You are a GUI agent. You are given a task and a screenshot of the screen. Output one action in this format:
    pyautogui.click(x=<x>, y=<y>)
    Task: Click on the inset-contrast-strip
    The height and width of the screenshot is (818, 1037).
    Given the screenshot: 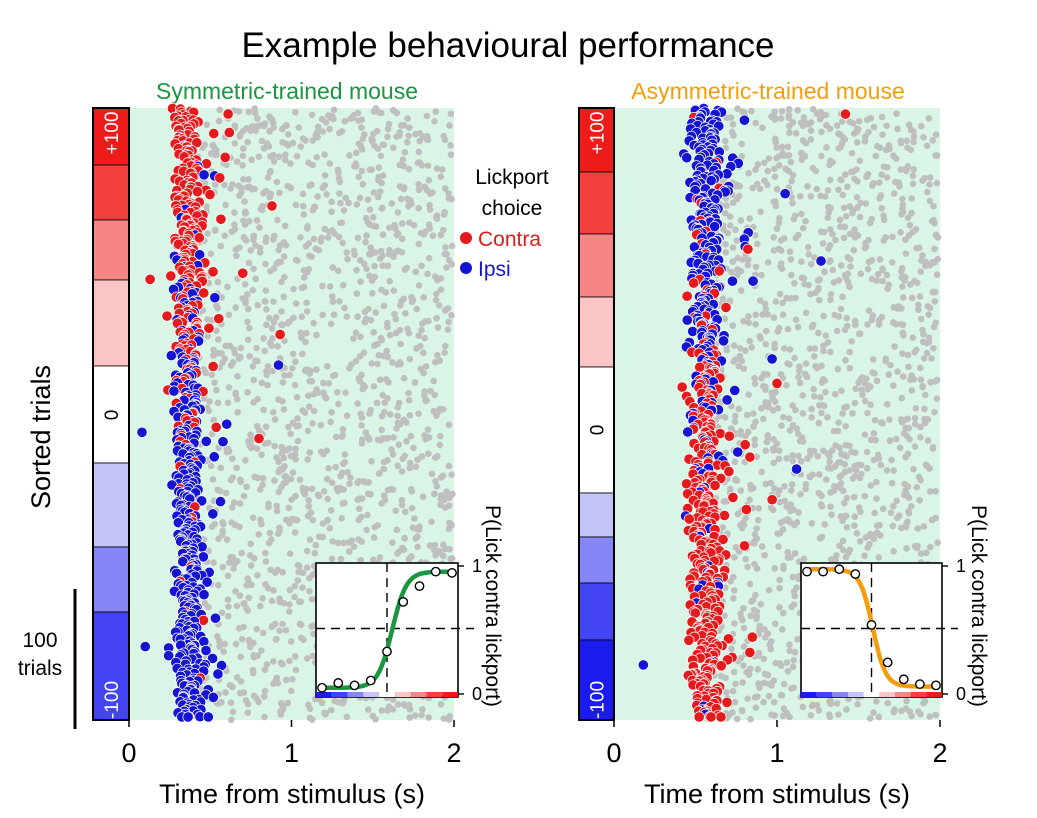 What is the action you would take?
    pyautogui.click(x=339, y=694)
    